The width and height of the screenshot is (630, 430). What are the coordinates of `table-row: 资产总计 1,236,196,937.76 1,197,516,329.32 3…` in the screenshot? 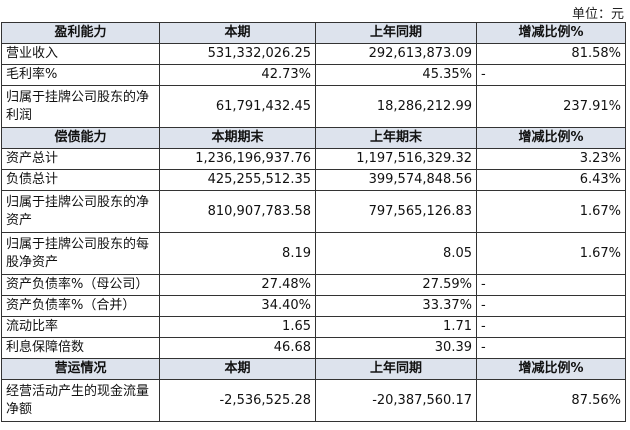 It's located at (313, 159).